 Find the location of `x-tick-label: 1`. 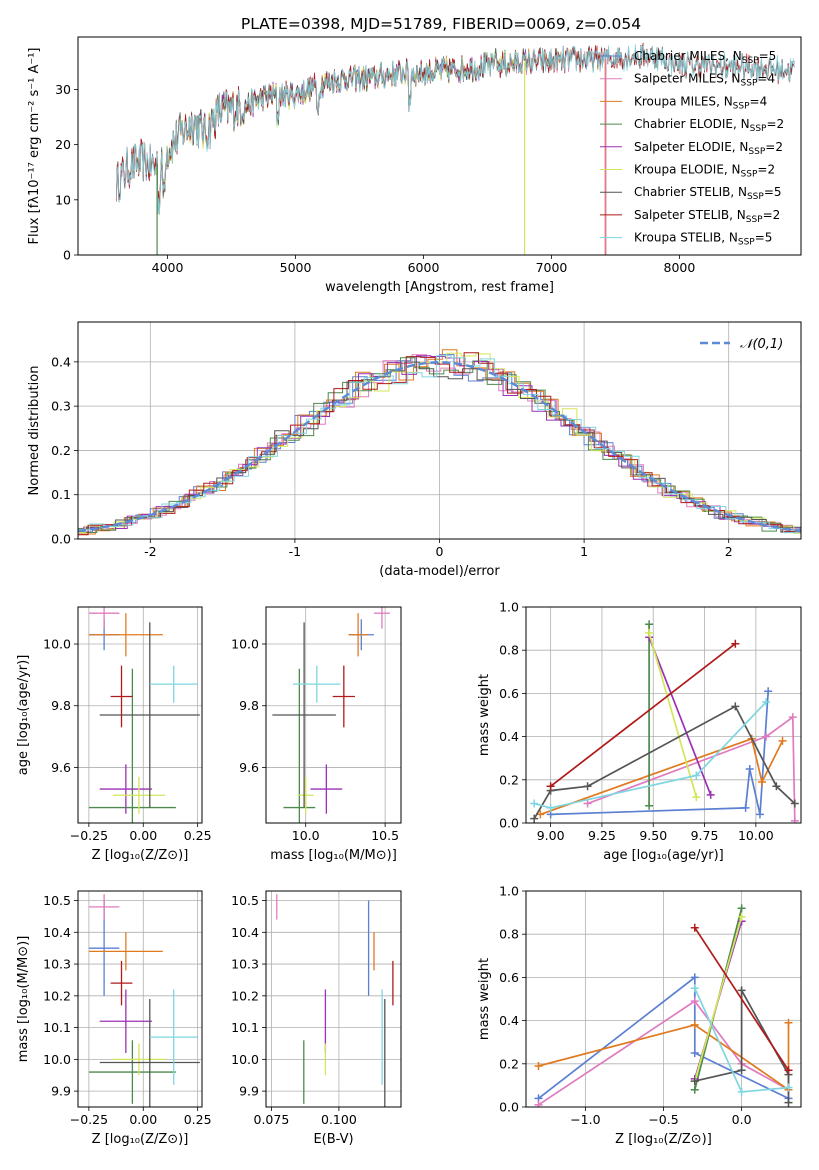

x-tick-label: 1 is located at coordinates (584, 551).